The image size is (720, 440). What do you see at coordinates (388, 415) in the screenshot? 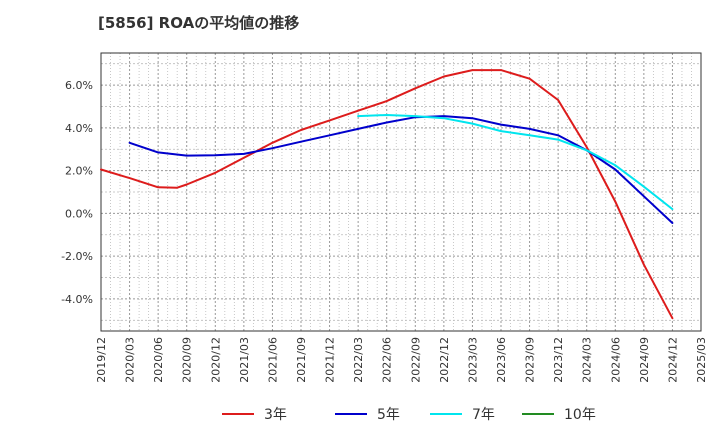
I see `legend-label: 5年` at bounding box center [388, 415].